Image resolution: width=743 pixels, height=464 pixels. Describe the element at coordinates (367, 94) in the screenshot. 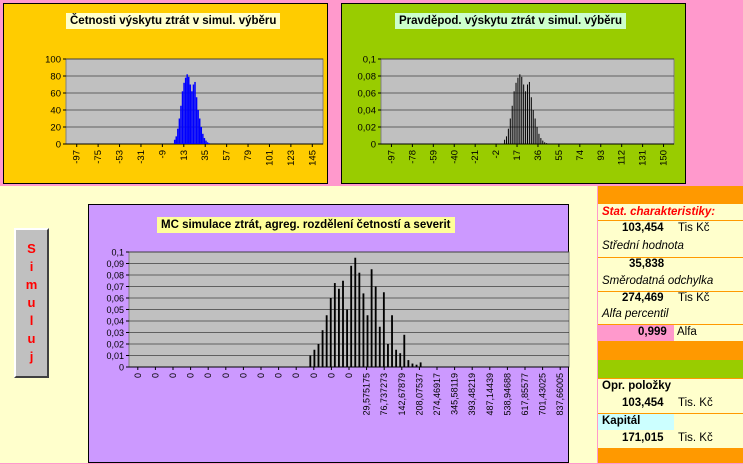

I see `y-tick-label: 0,06` at that location.